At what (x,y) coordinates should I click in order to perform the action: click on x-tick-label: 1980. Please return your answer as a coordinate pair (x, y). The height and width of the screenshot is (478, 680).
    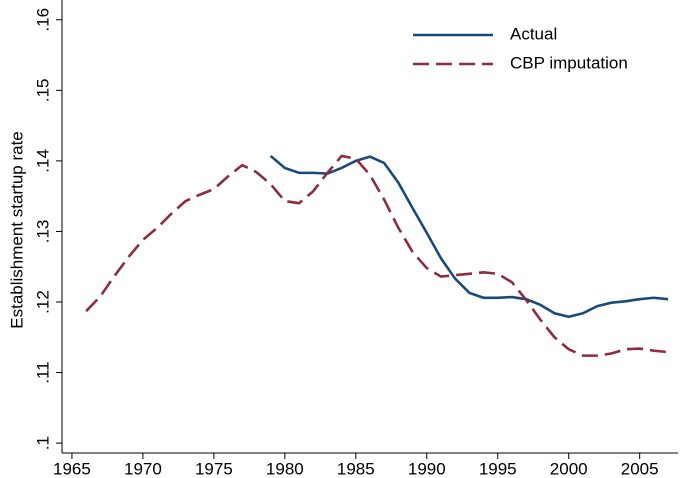
    Looking at the image, I should click on (285, 468).